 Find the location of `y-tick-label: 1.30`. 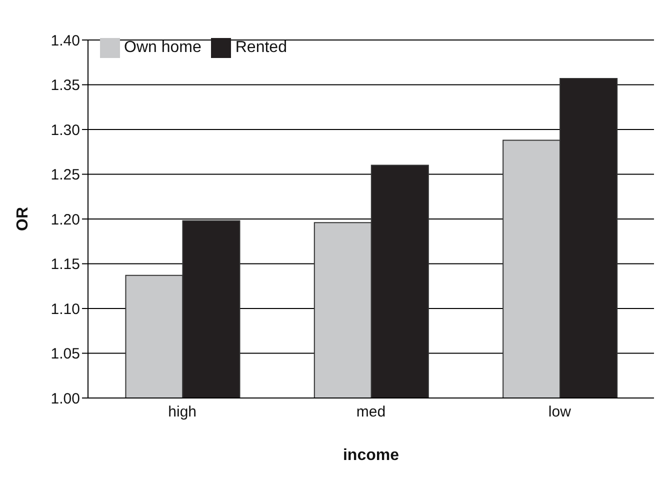

y-tick-label: 1.30 is located at coordinates (65, 130).